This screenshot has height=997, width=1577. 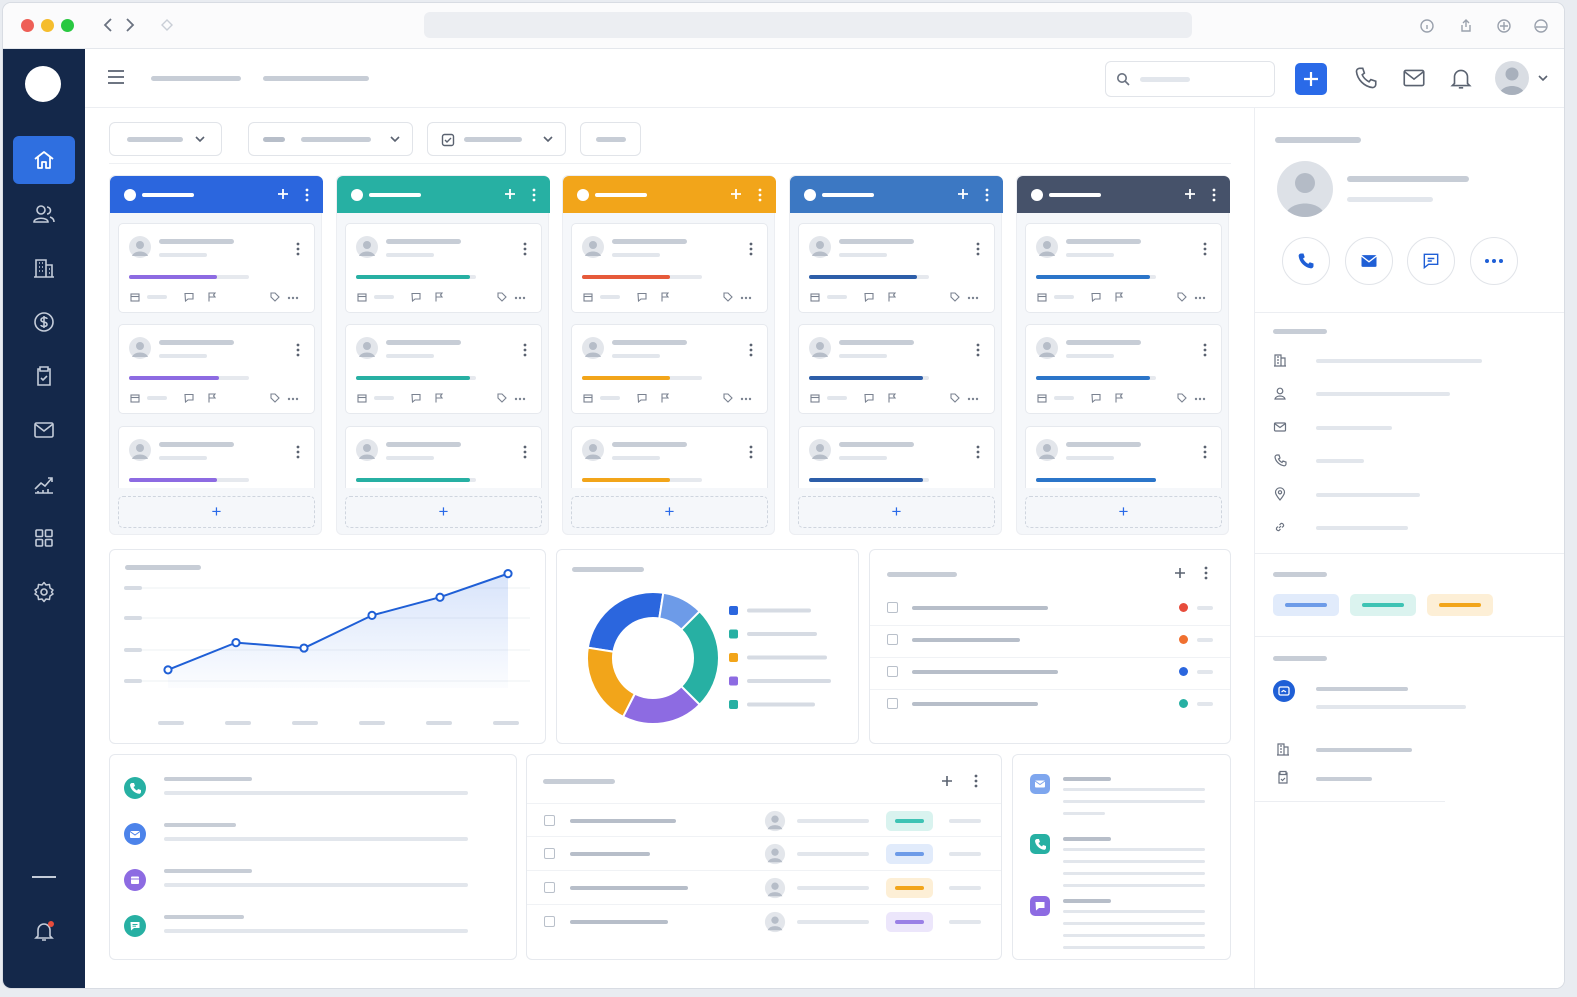 What do you see at coordinates (1427, 26) in the screenshot?
I see `info-icon` at bounding box center [1427, 26].